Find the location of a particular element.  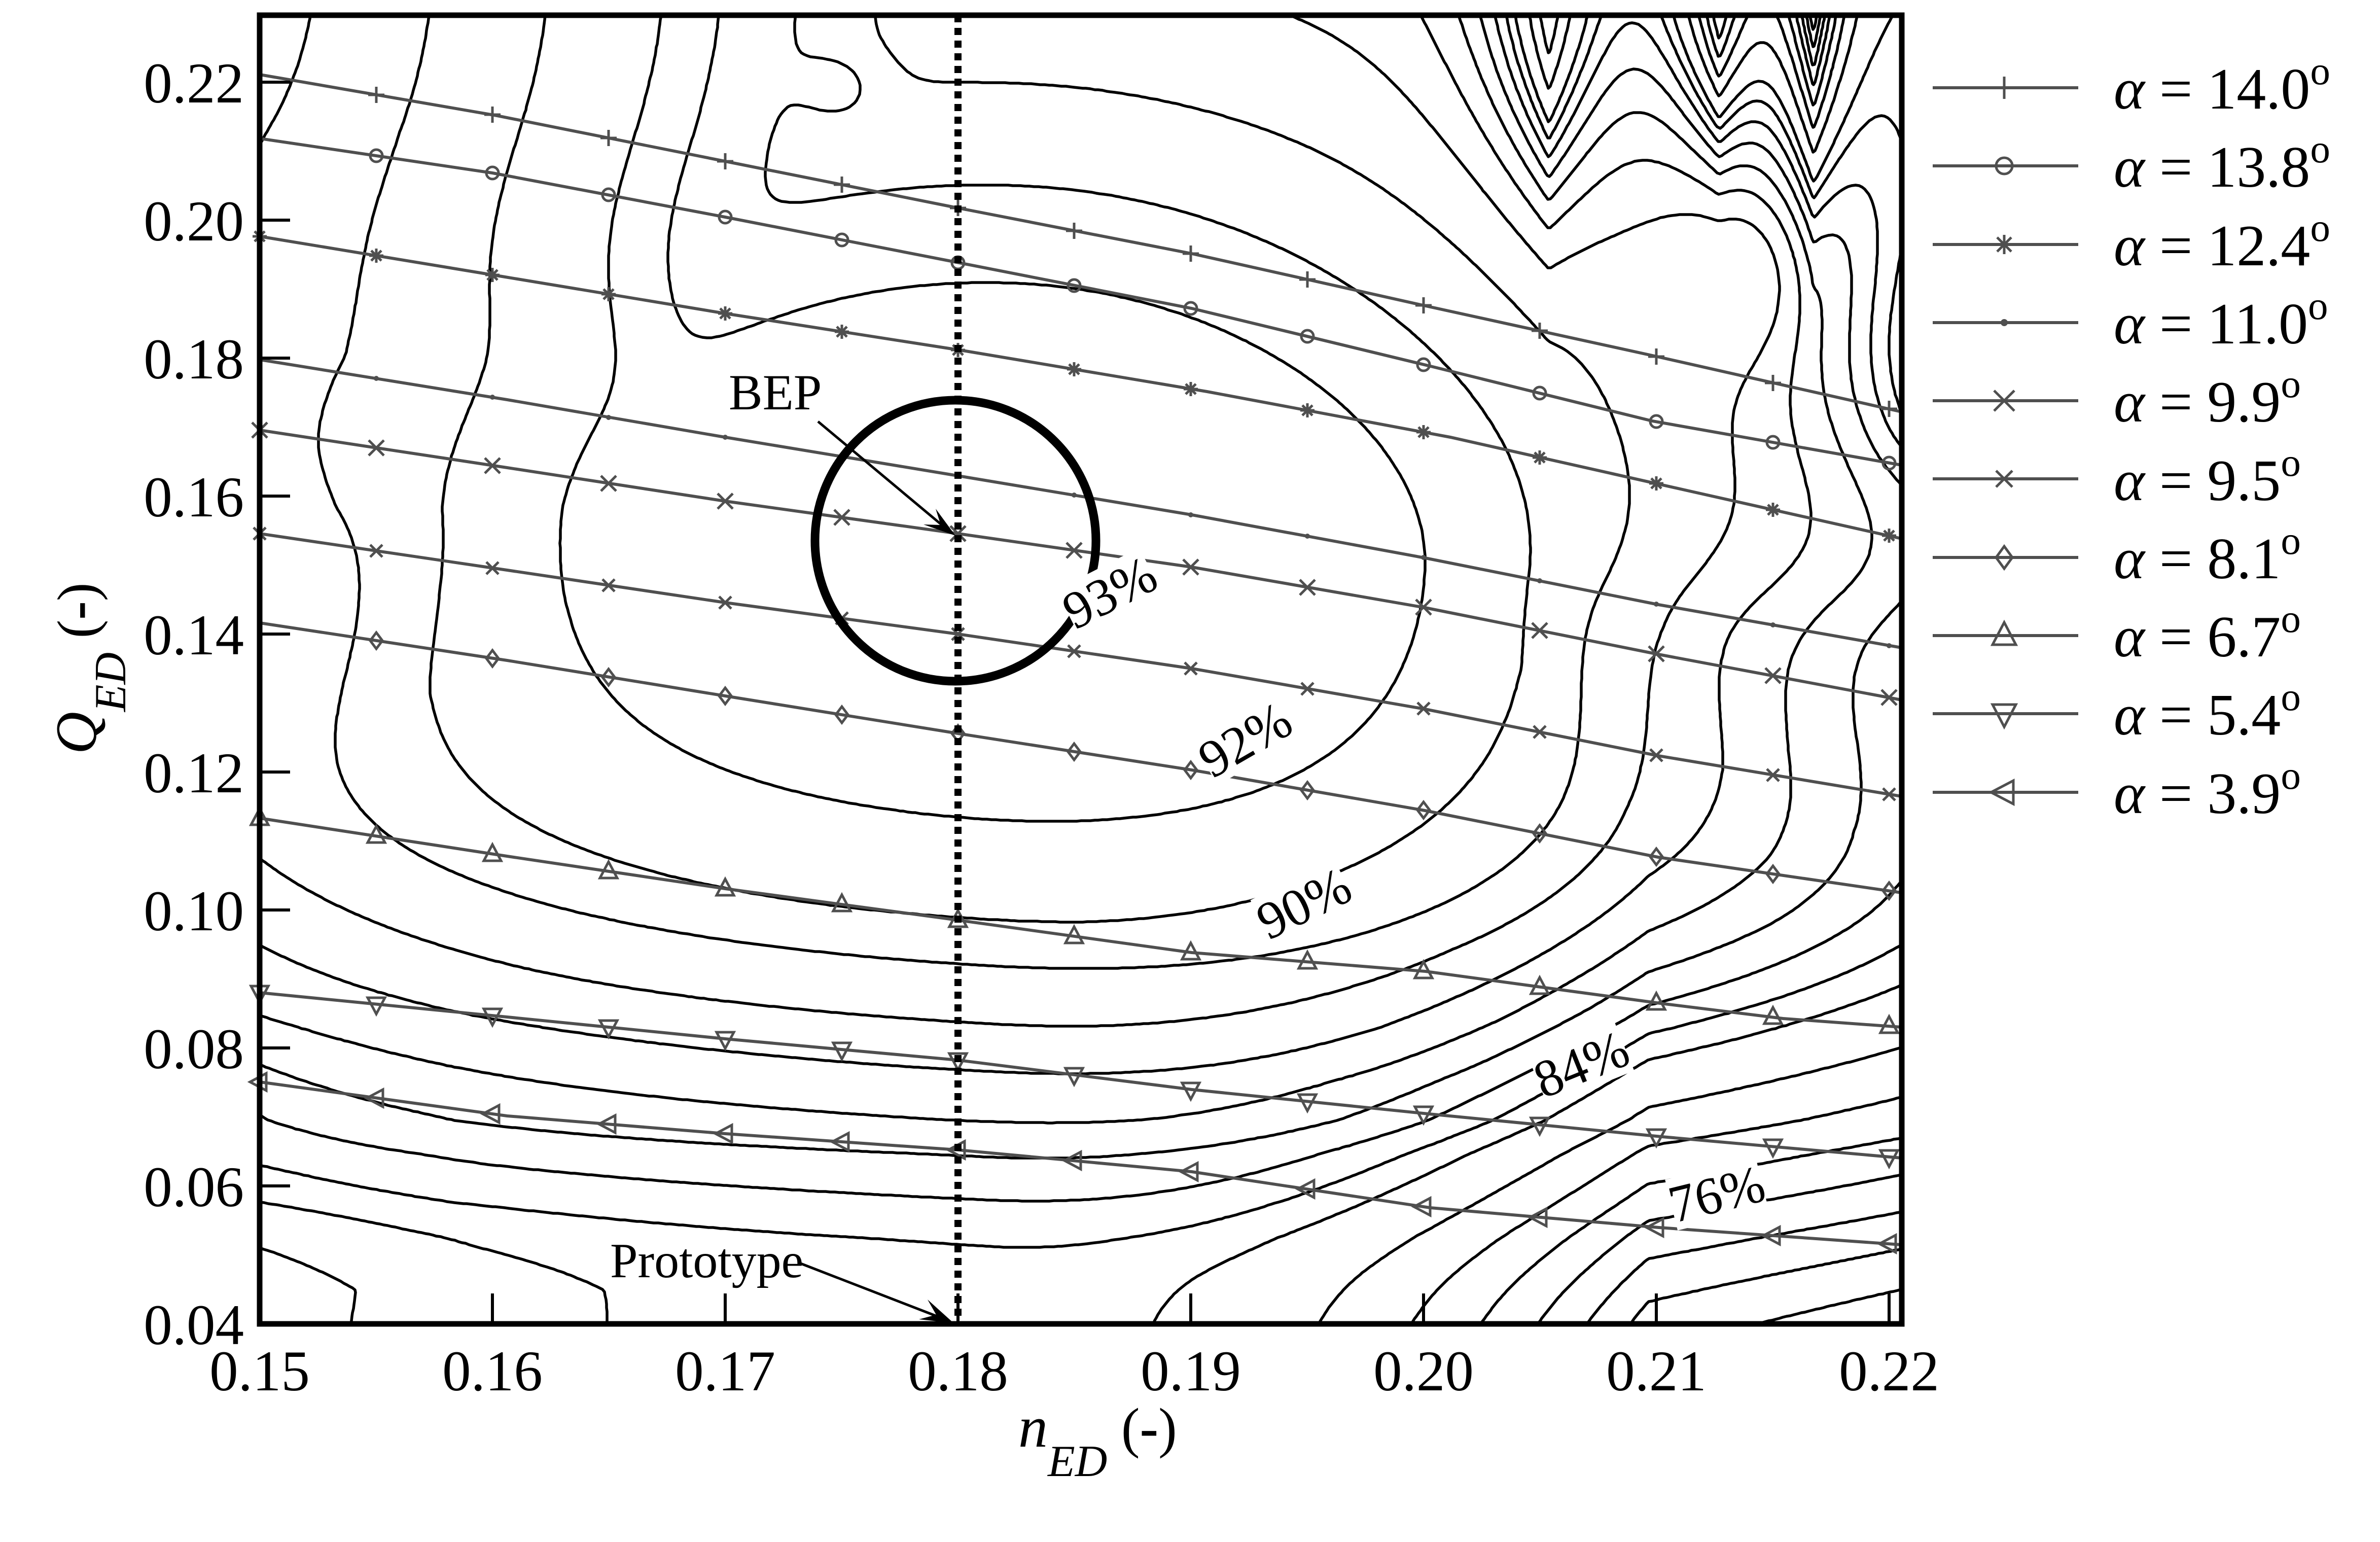

svg-text: α = 8.1o is located at coordinates (2207, 555).